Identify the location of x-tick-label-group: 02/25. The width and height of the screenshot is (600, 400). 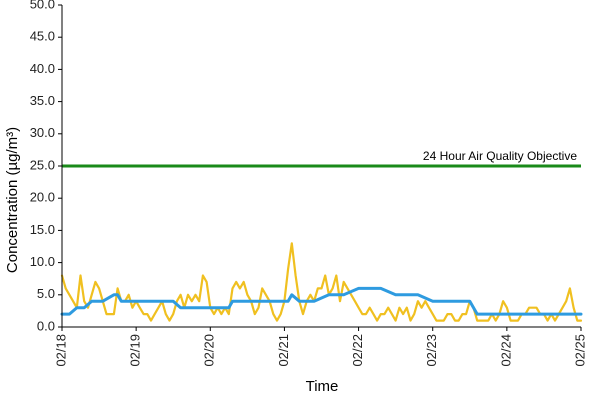
(579, 350).